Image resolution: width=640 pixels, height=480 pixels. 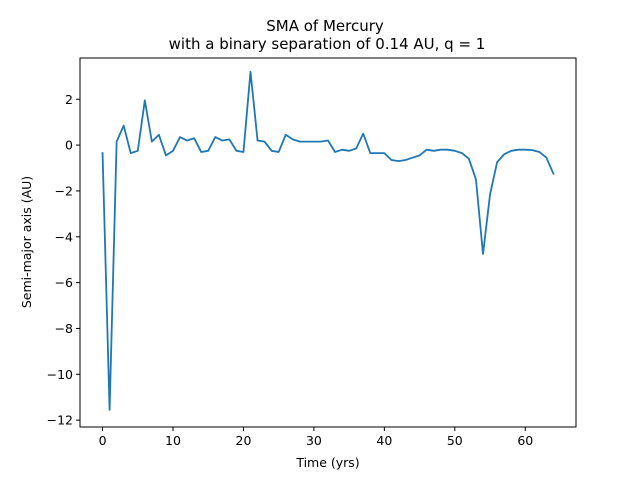 What do you see at coordinates (64, 328) in the screenshot?
I see `y-tick-label: −8` at bounding box center [64, 328].